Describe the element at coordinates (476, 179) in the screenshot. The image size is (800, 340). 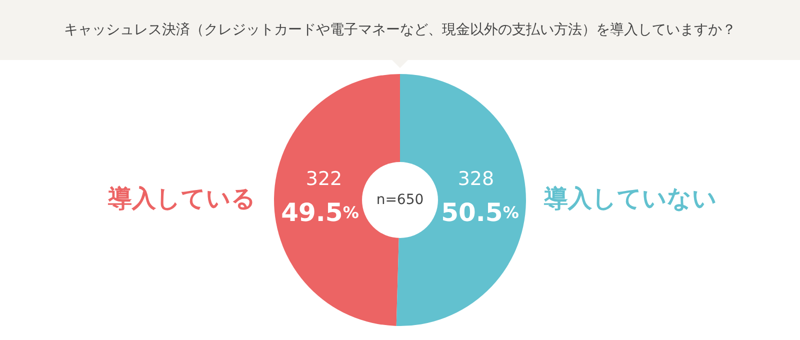
I see `data-label: 328` at that location.